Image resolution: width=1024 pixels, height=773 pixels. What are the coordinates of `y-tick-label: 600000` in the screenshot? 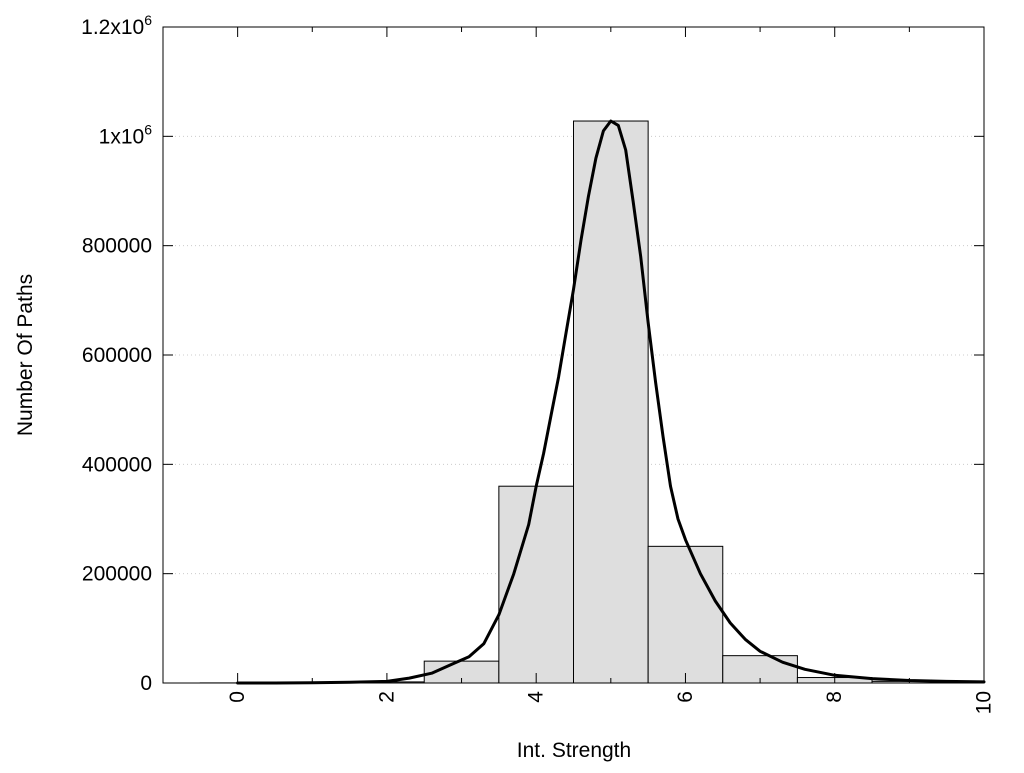 It's located at (117, 355).